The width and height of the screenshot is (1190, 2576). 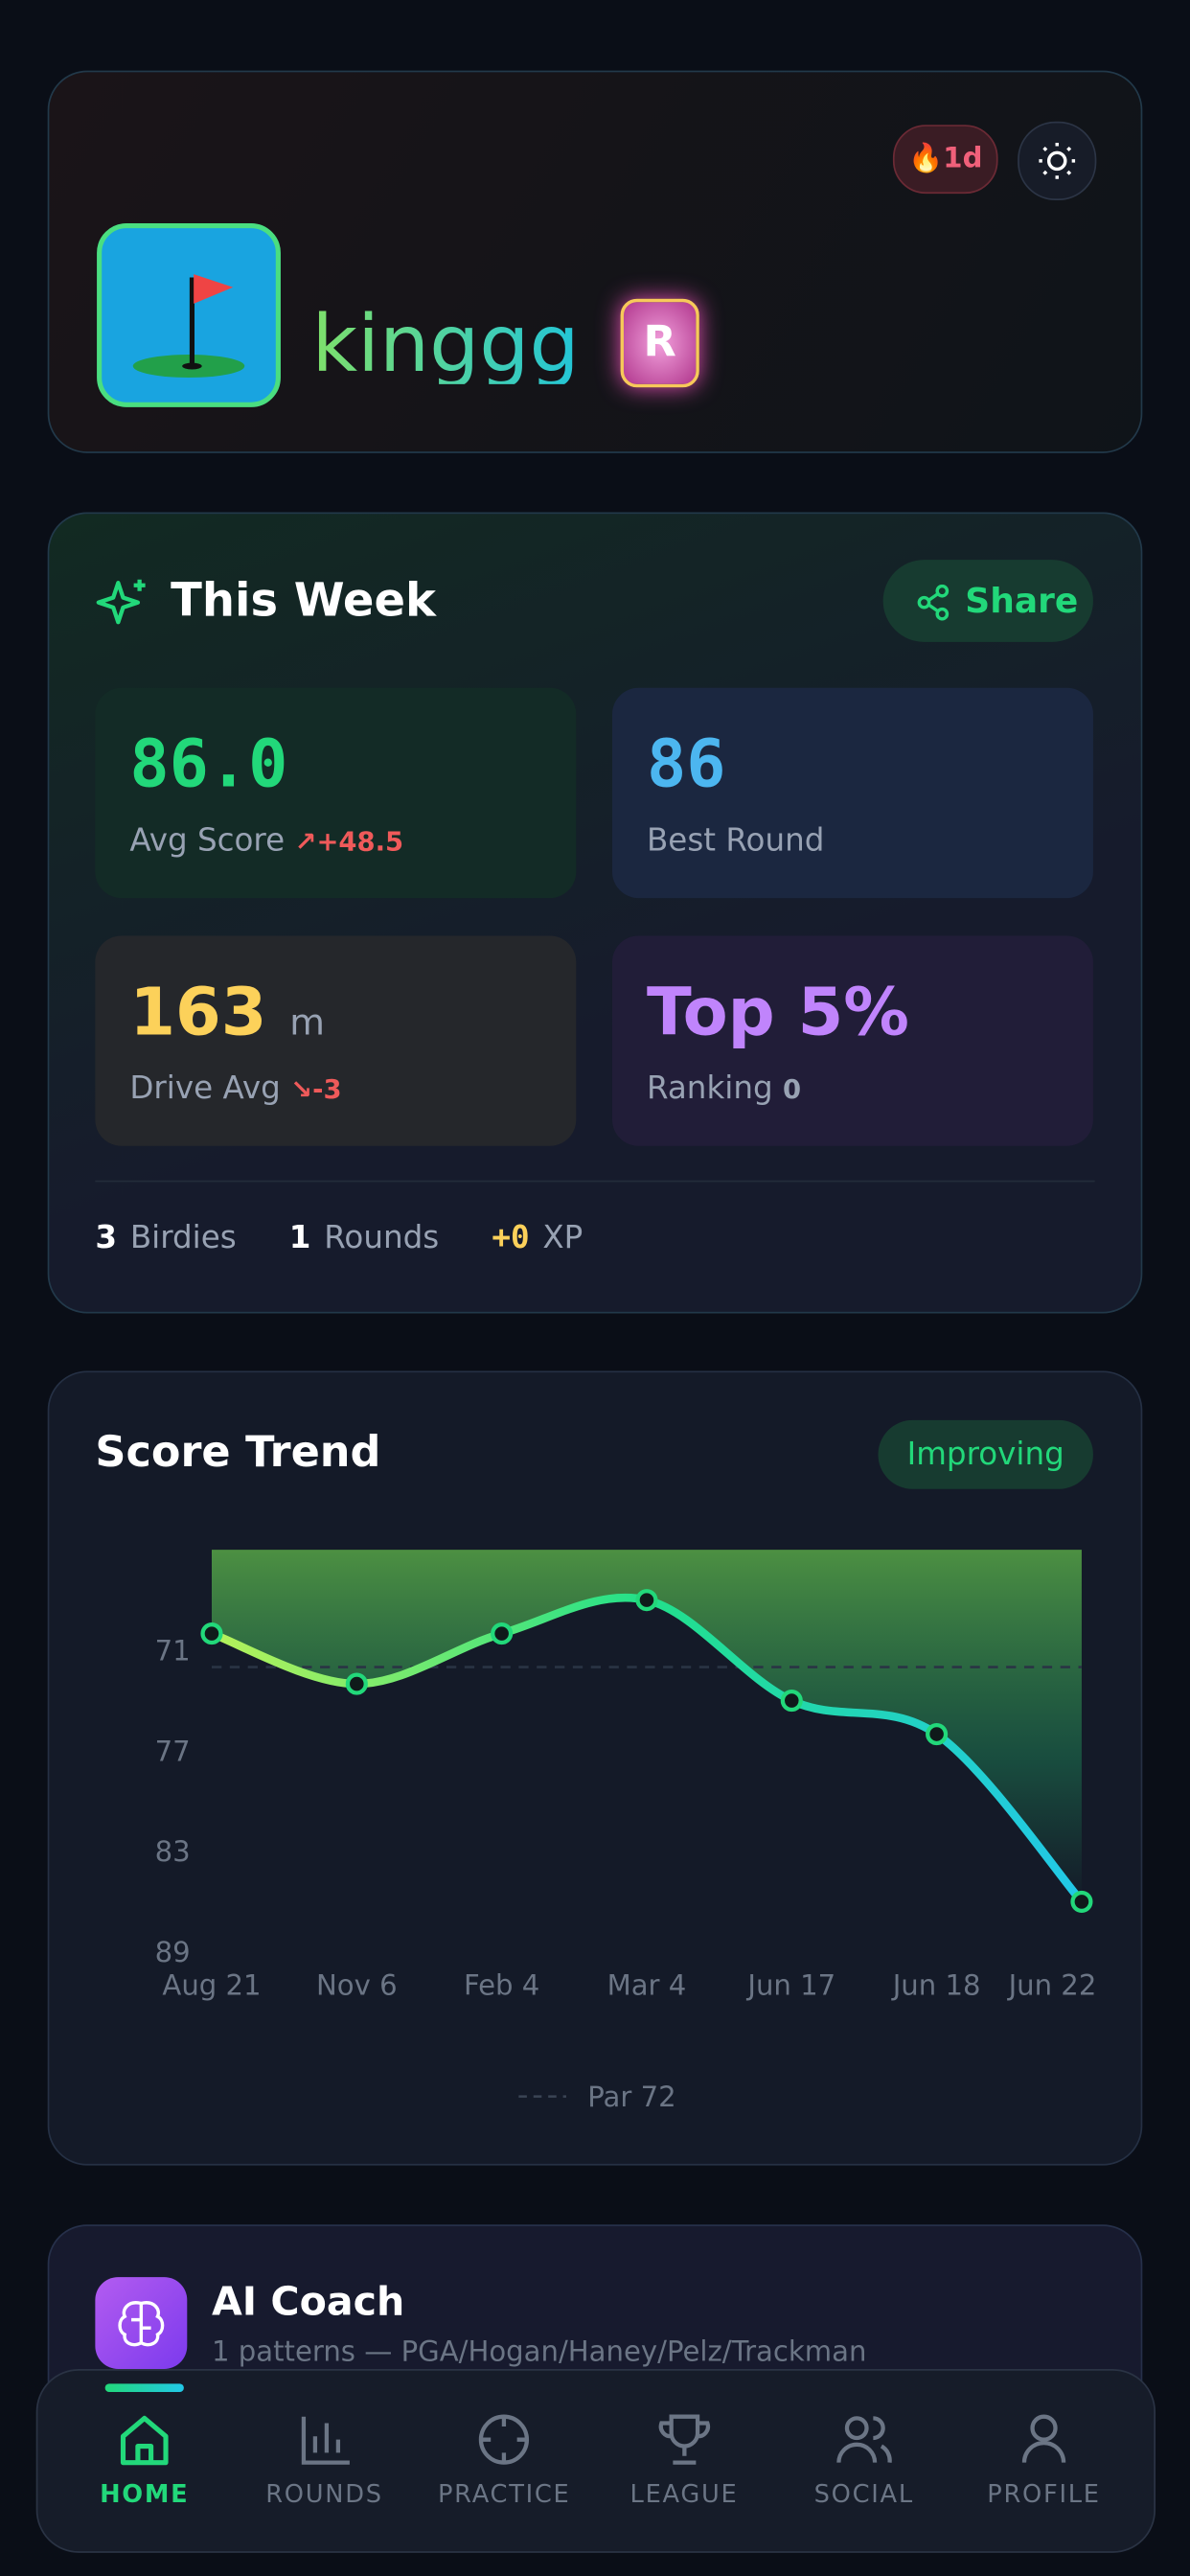 I want to click on stat-card: 86 Best Round, so click(x=852, y=793).